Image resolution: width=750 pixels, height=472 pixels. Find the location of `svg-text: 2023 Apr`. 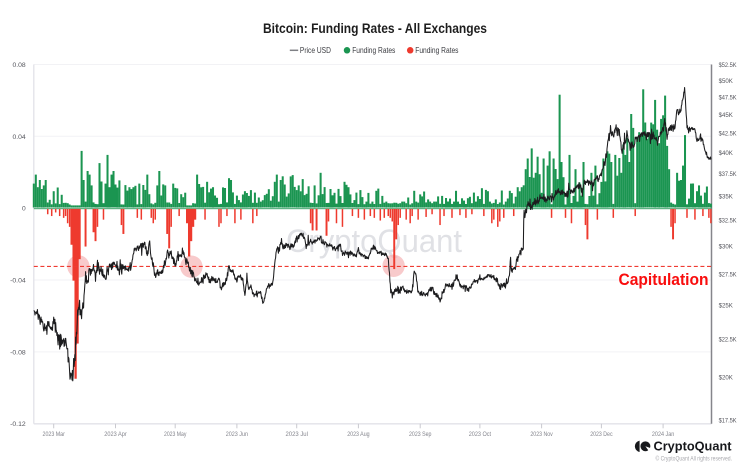

svg-text: 2023 Apr is located at coordinates (115, 434).